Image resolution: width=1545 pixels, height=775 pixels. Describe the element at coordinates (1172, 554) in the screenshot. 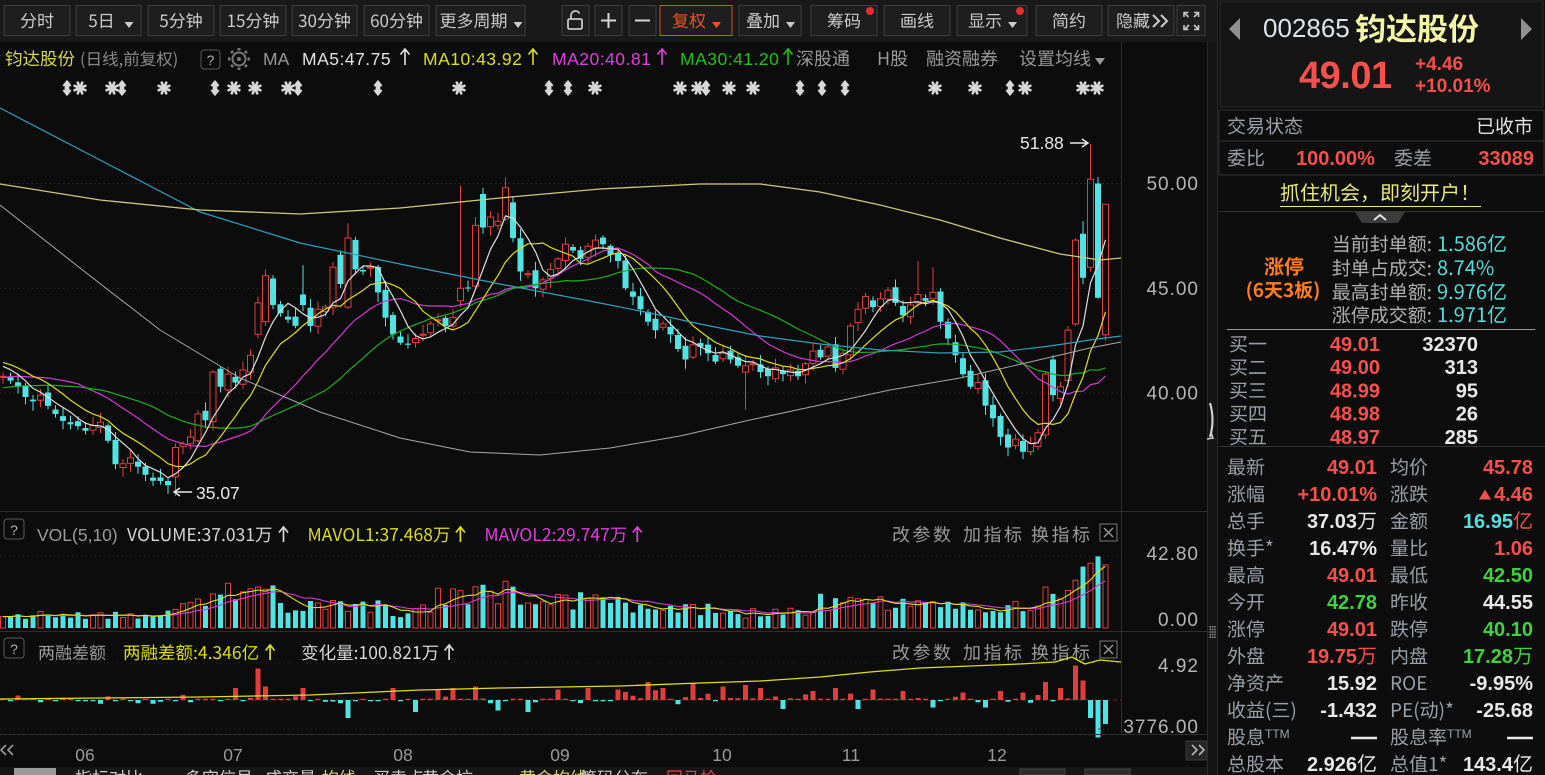

I see `svg-text: 42.80` at that location.